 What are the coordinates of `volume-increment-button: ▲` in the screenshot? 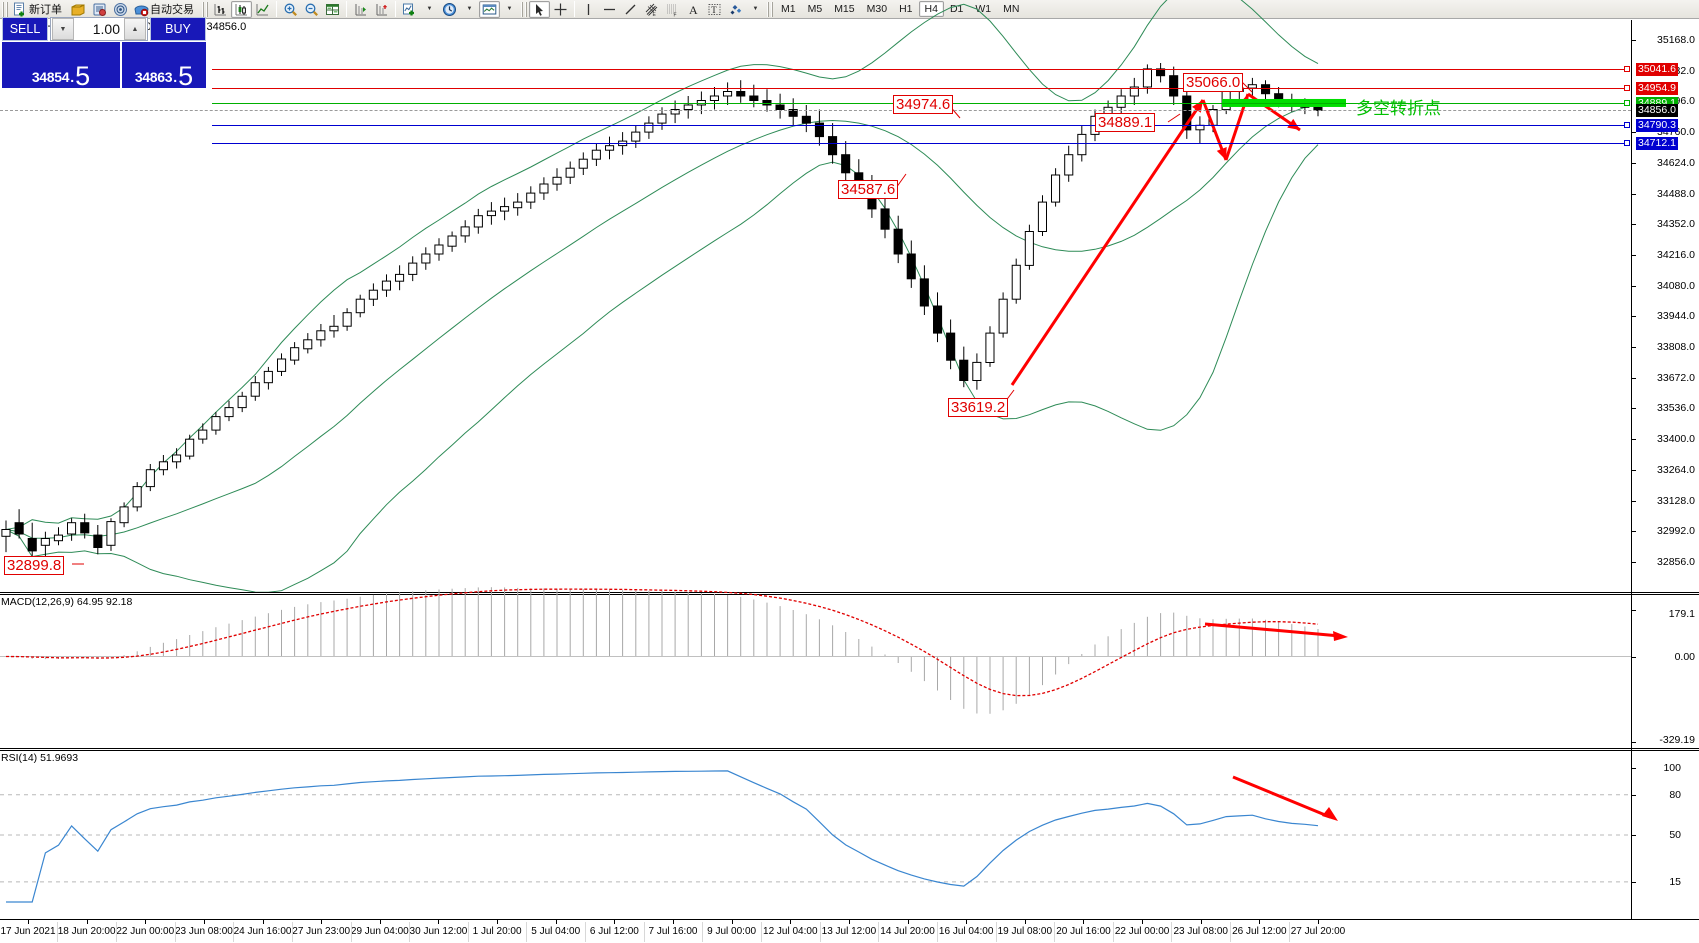 It's located at (135, 29).